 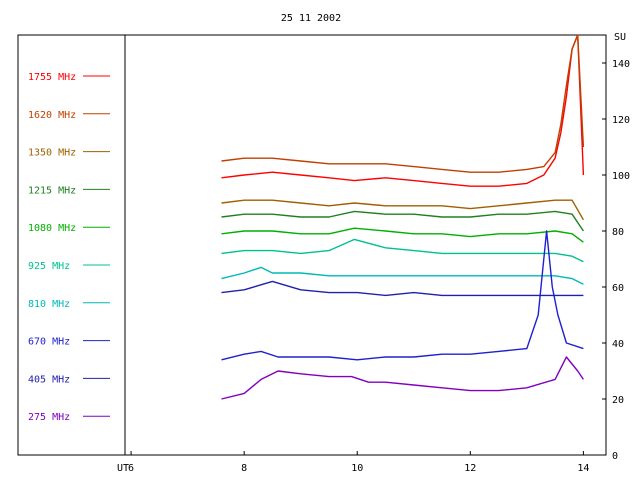 What do you see at coordinates (357, 468) in the screenshot?
I see `x-tick-label: 10` at bounding box center [357, 468].